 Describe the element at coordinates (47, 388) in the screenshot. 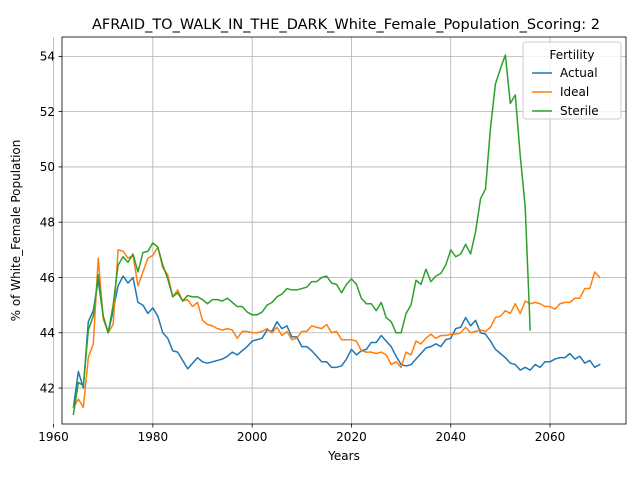

I see `y-tick-label: 42` at that location.